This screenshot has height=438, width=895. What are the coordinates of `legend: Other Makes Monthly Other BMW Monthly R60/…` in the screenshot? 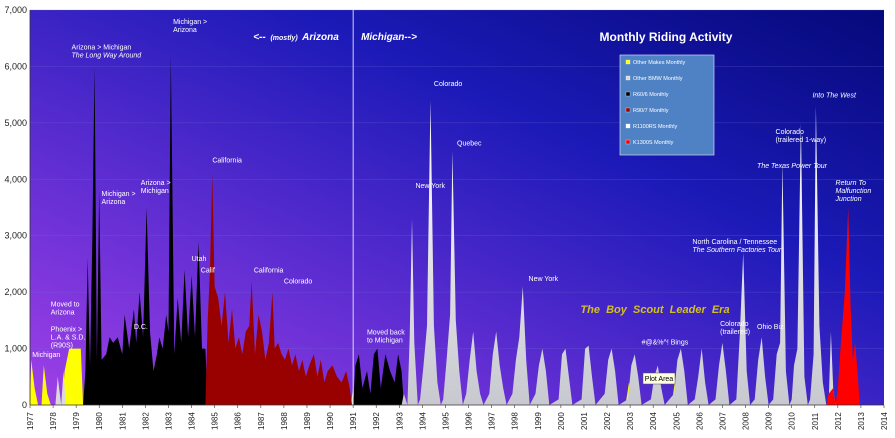 It's located at (667, 105).